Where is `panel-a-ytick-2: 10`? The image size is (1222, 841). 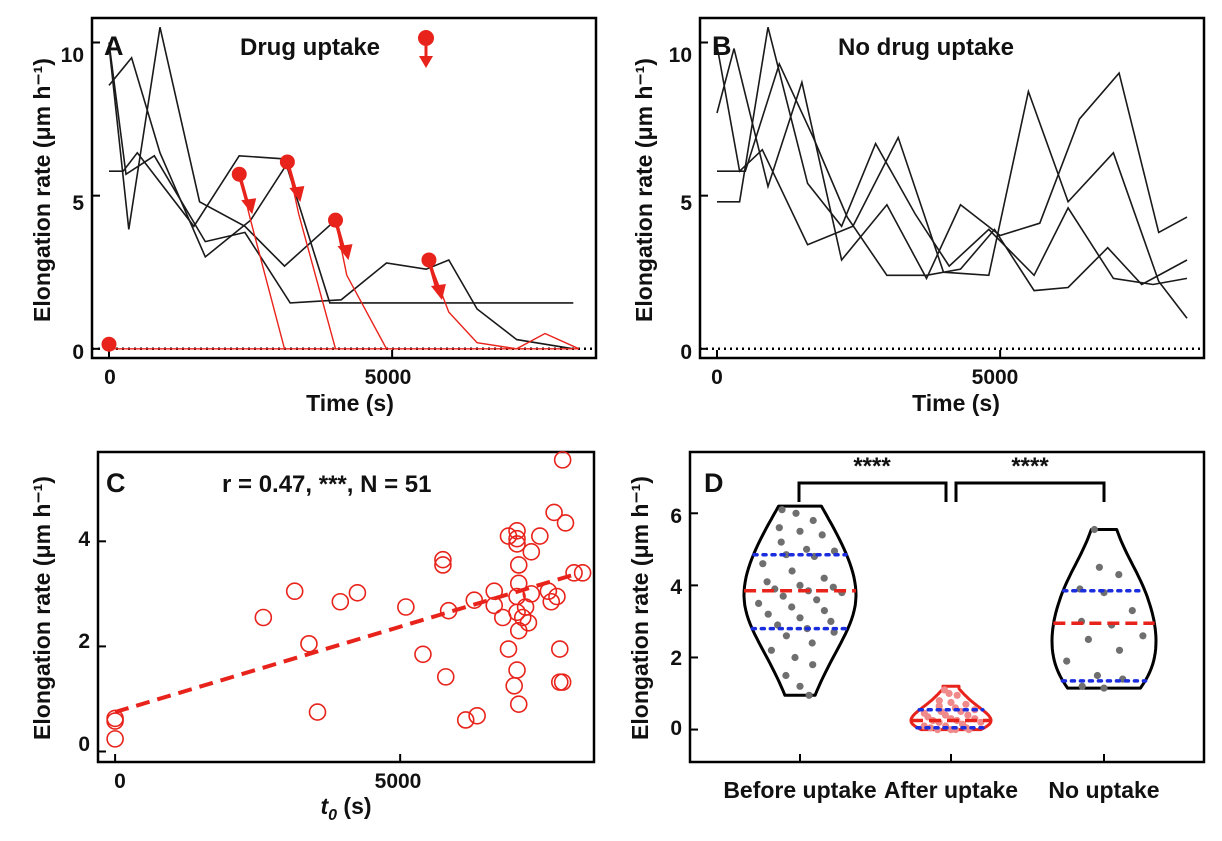
panel-a-ytick-2: 10 is located at coordinates (72, 55).